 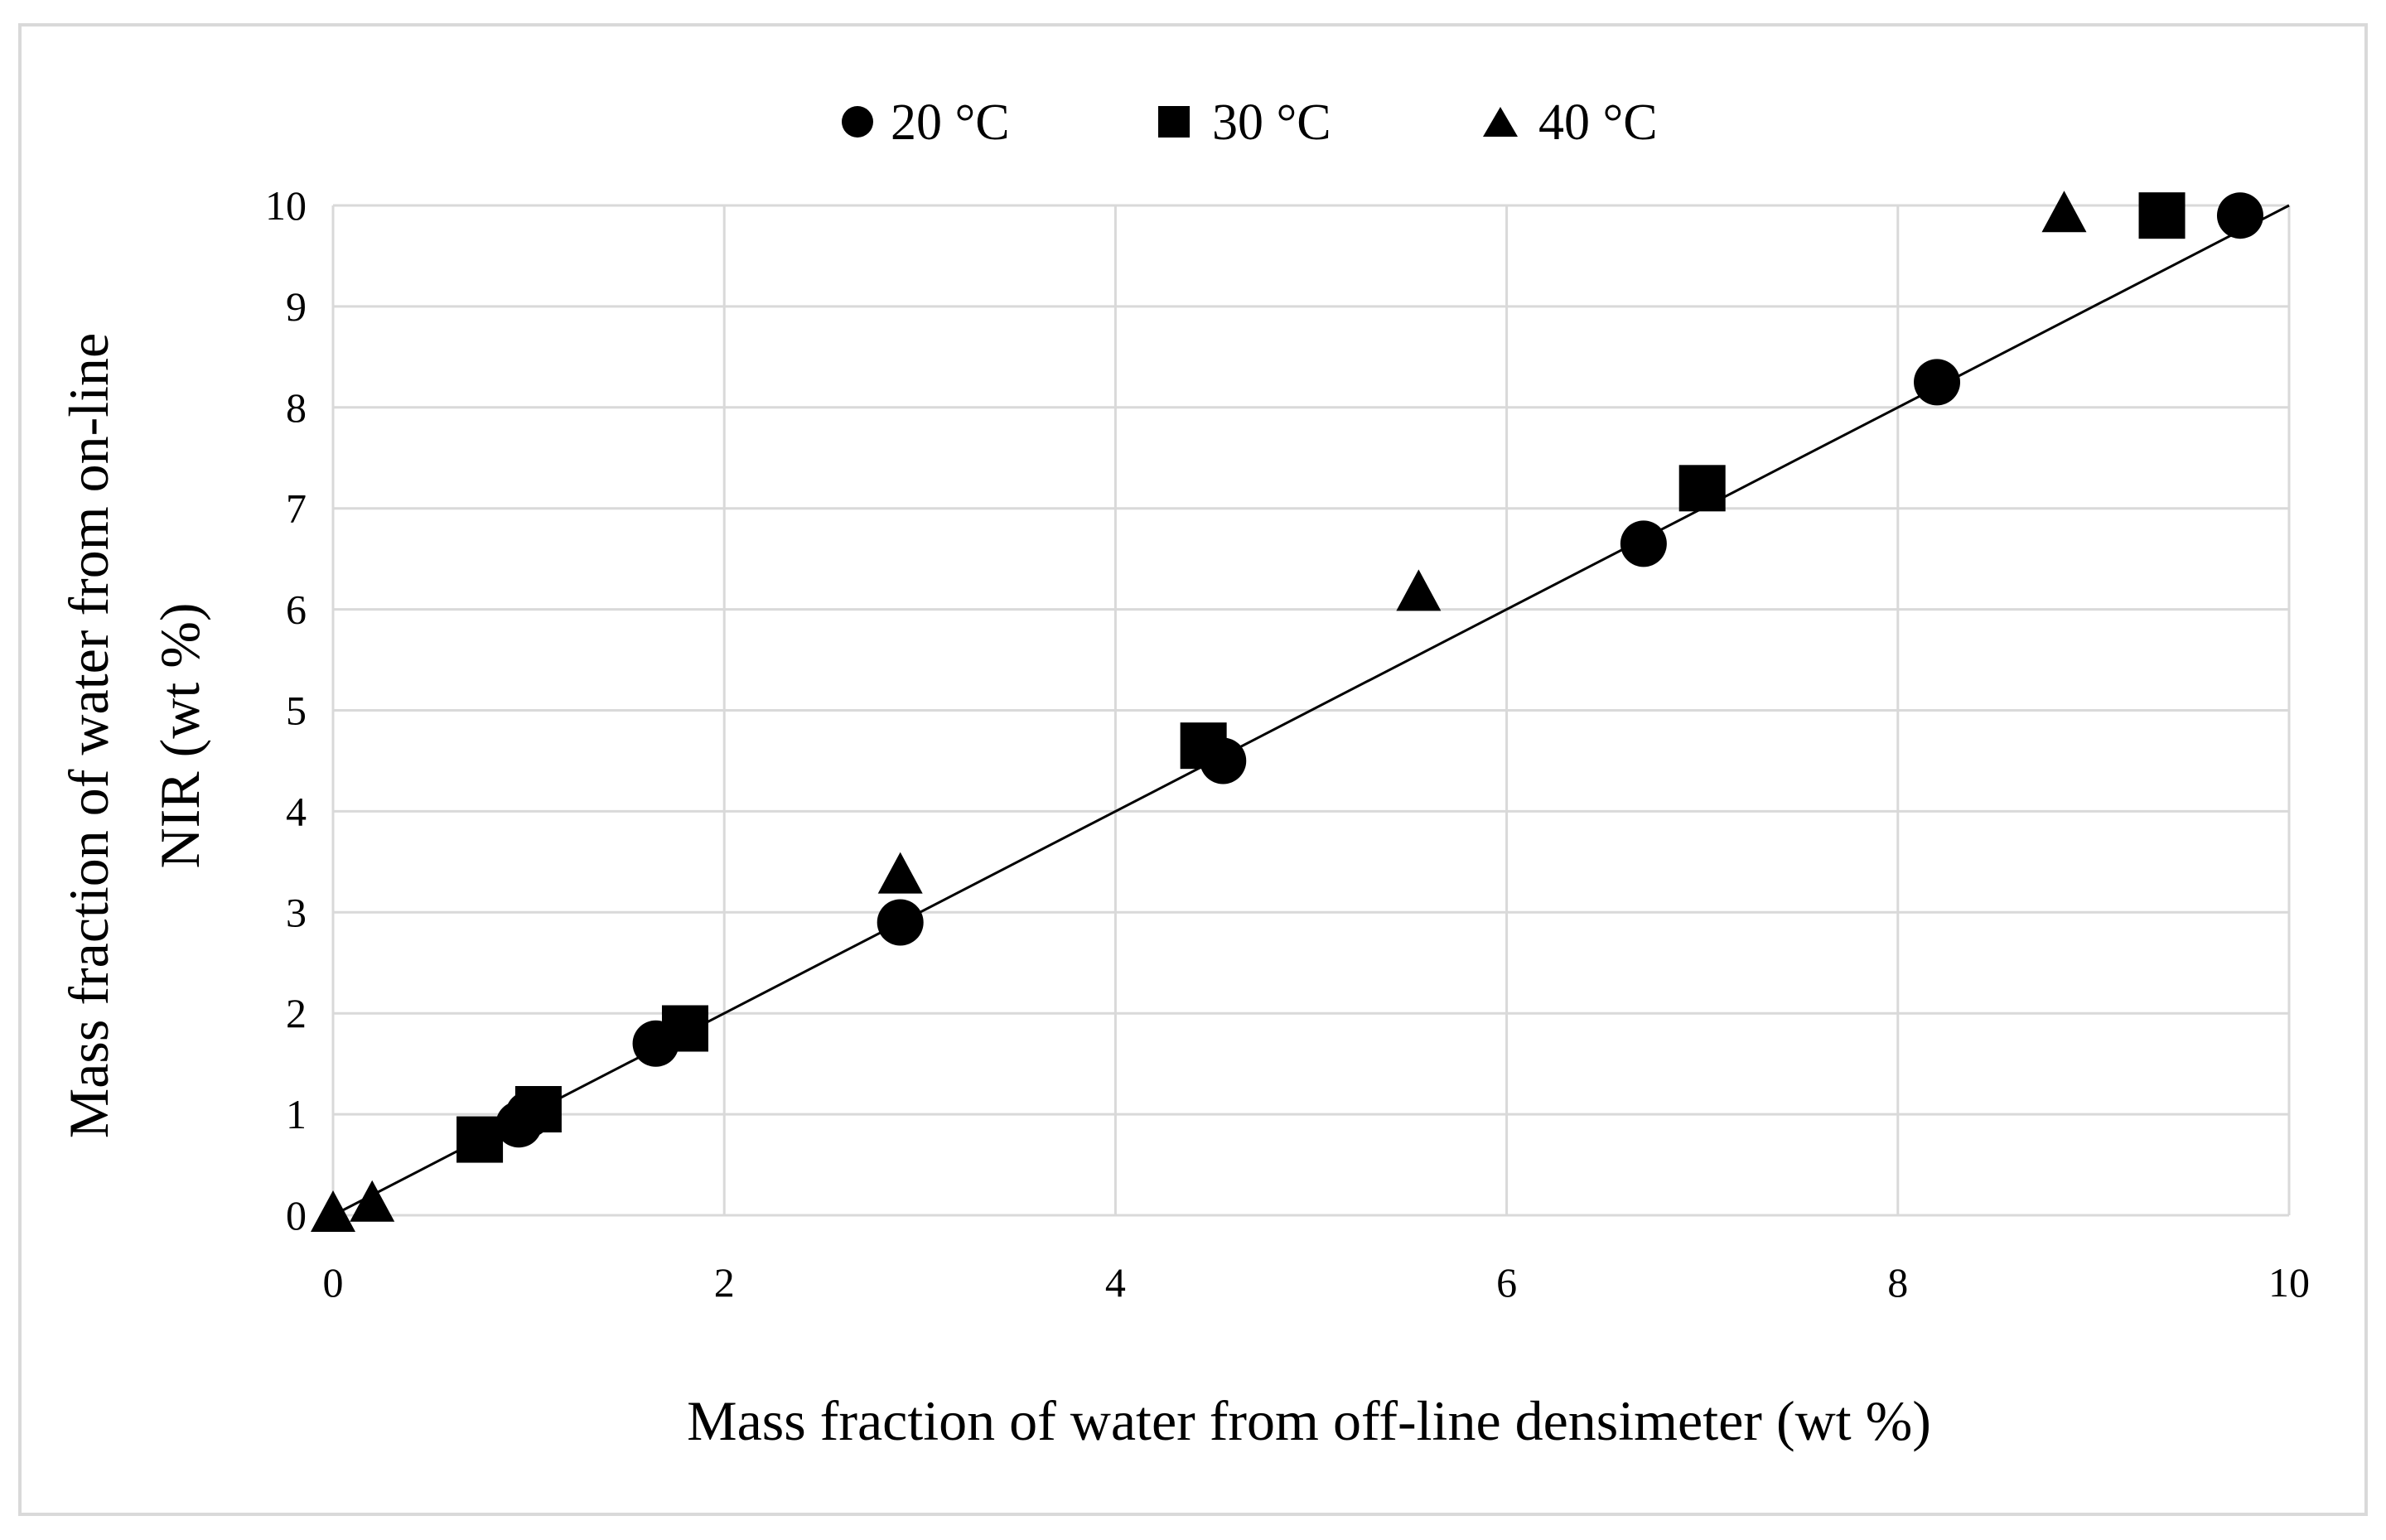 What do you see at coordinates (297, 1215) in the screenshot?
I see `y-tick-label: 0` at bounding box center [297, 1215].